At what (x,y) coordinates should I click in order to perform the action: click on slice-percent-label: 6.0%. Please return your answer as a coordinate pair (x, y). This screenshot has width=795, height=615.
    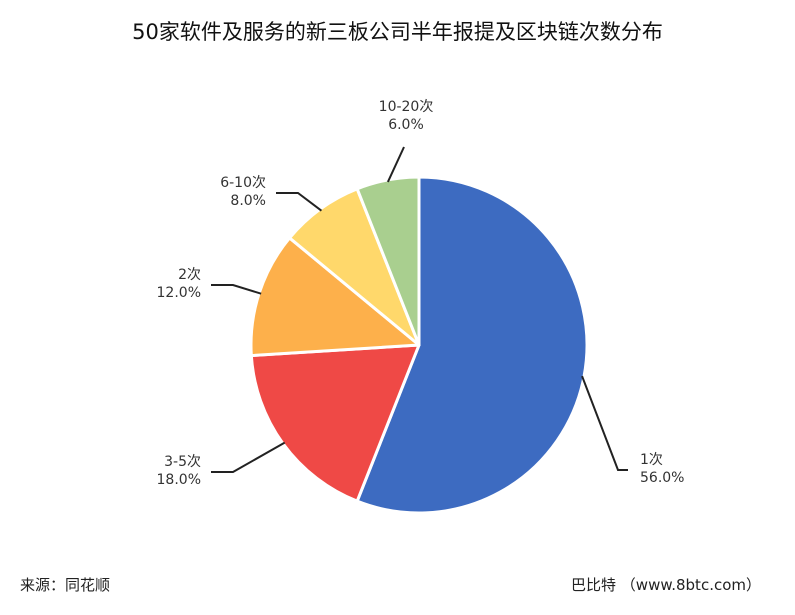
    Looking at the image, I should click on (406, 125).